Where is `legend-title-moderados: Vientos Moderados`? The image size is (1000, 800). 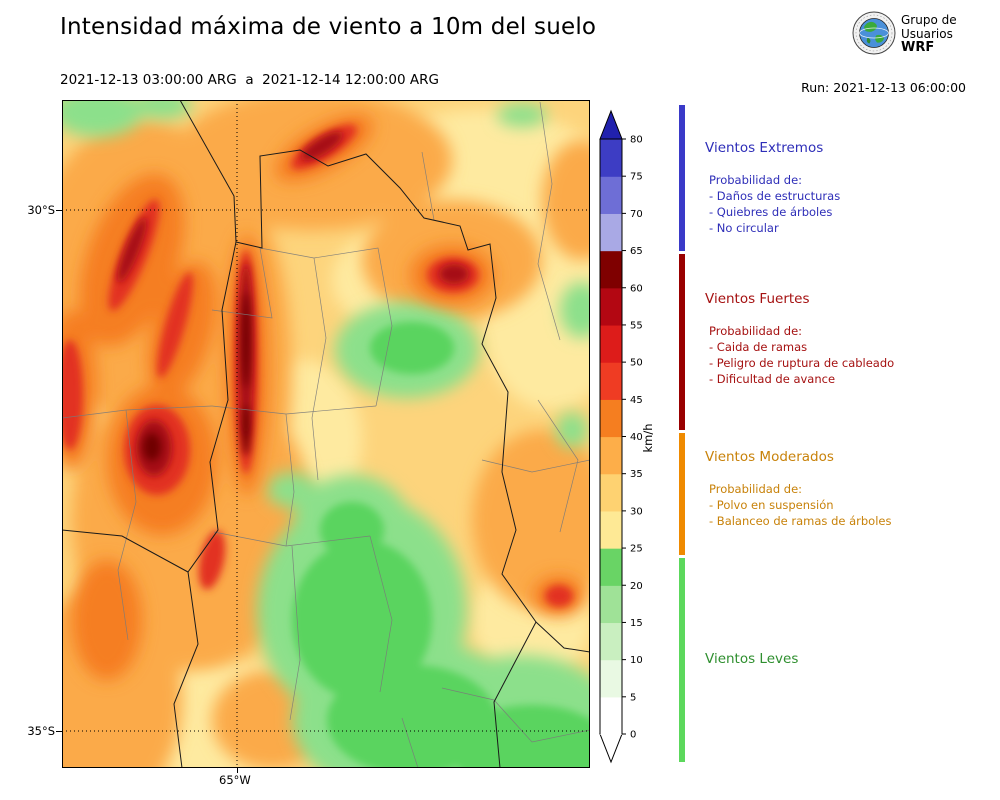 legend-title-moderados: Vientos Moderados is located at coordinates (769, 457).